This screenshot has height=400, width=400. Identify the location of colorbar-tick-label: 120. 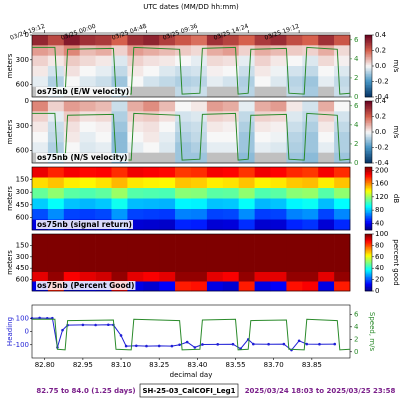
(381, 197).